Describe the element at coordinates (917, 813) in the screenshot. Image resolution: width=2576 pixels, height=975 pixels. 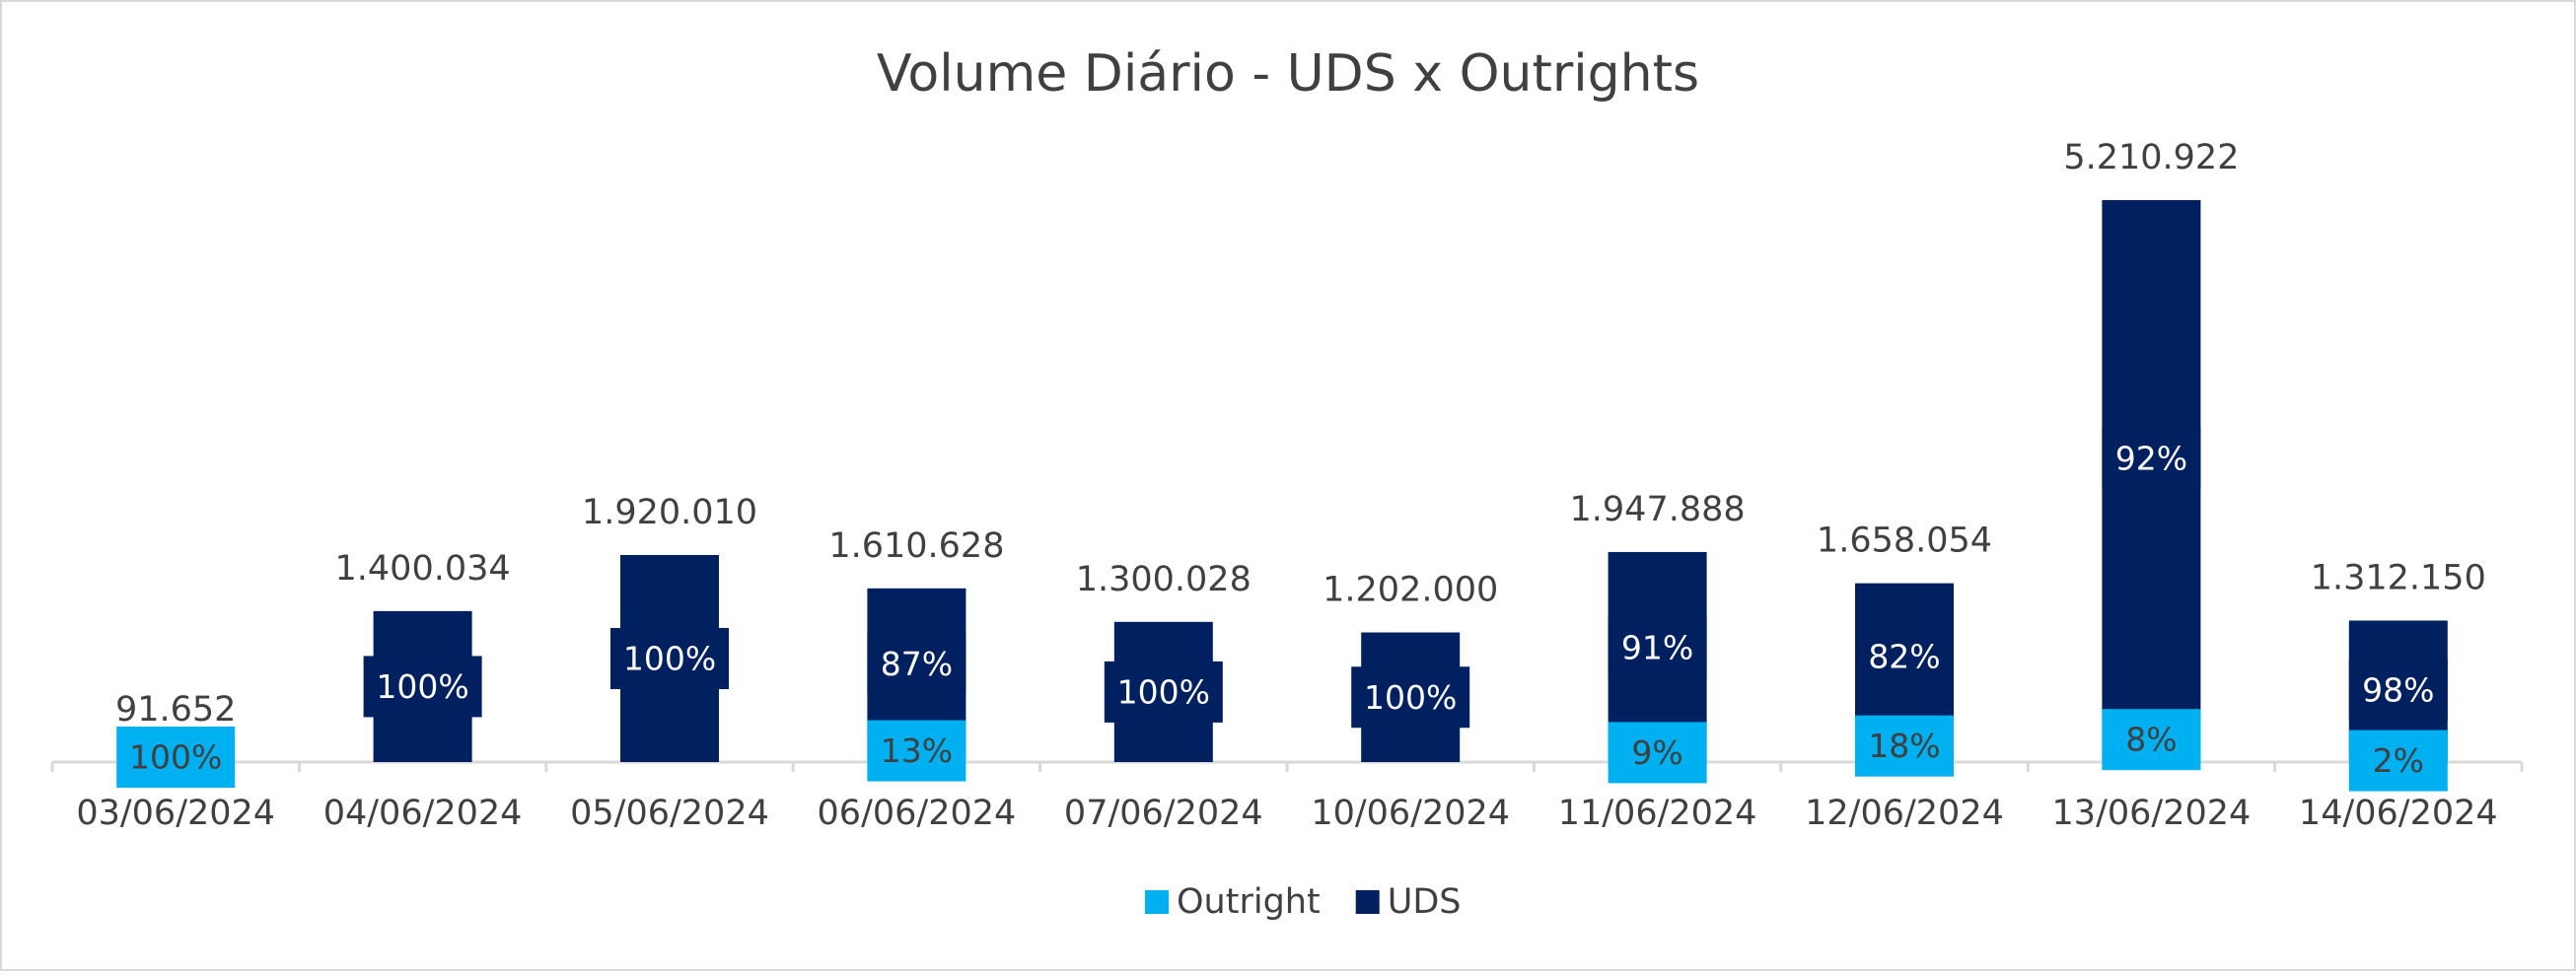
I see `x-tick-label: 06/06/2024` at that location.